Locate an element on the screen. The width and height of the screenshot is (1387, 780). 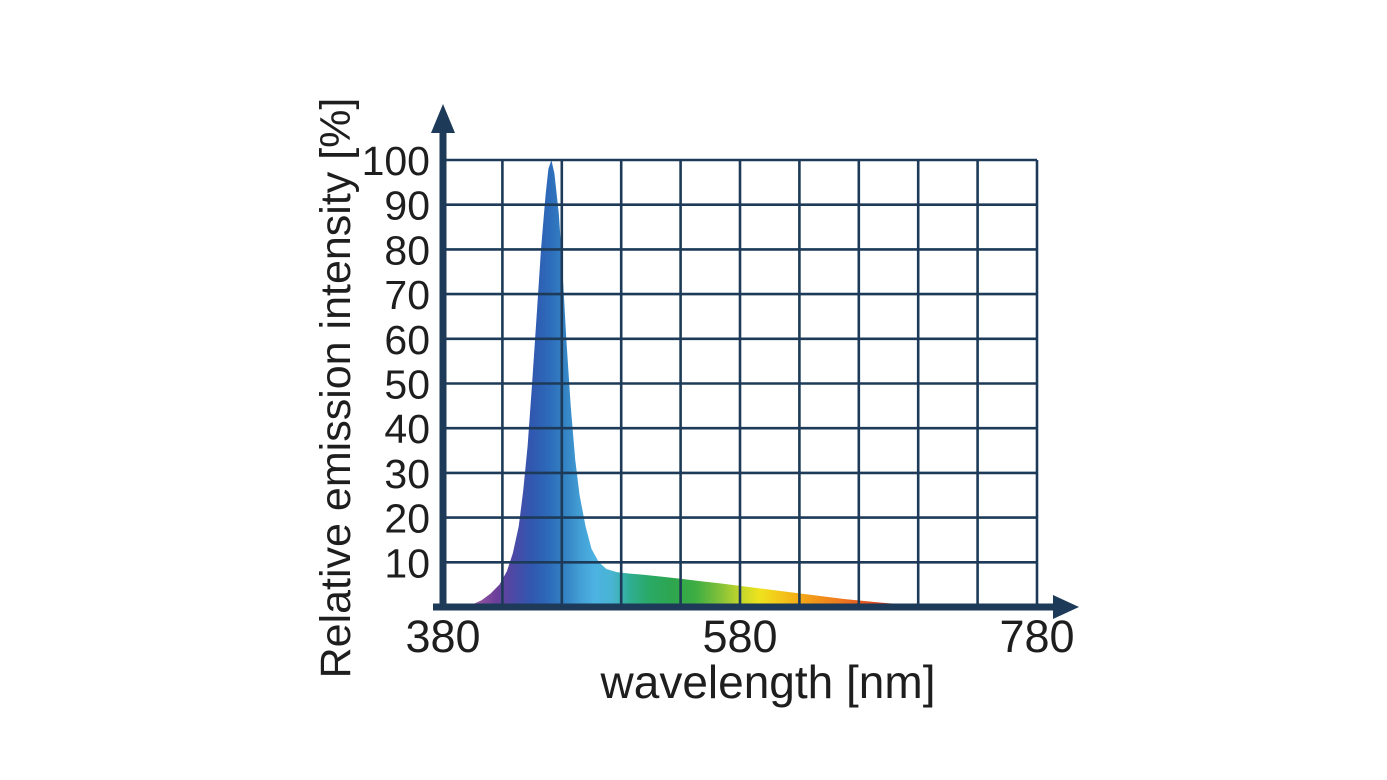
y-tick-label-90: 90 is located at coordinates (407, 206).